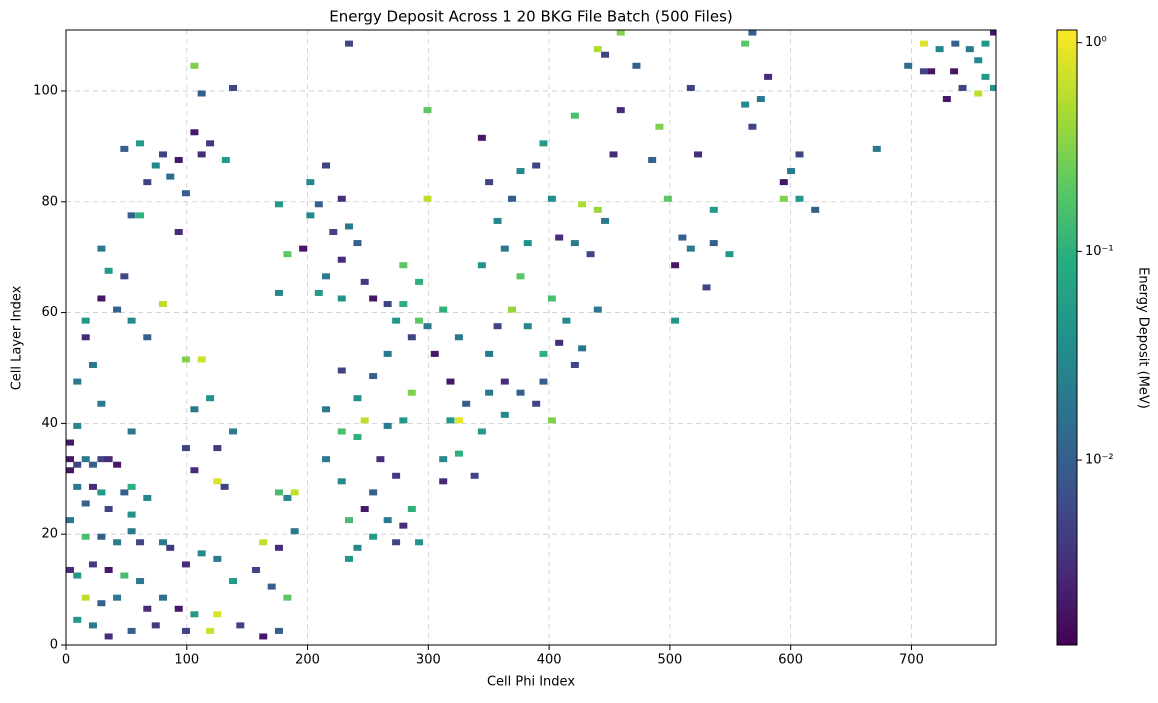  What do you see at coordinates (1067, 337) in the screenshot?
I see `colorbar` at bounding box center [1067, 337].